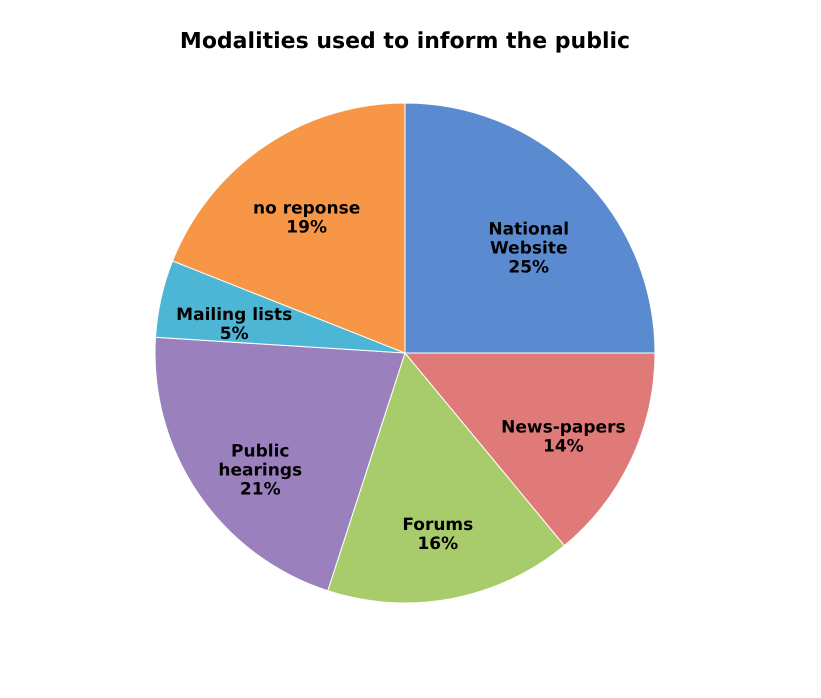 The image size is (821, 698). Describe the element at coordinates (529, 238) in the screenshot. I see `slice-label: National Website` at that location.